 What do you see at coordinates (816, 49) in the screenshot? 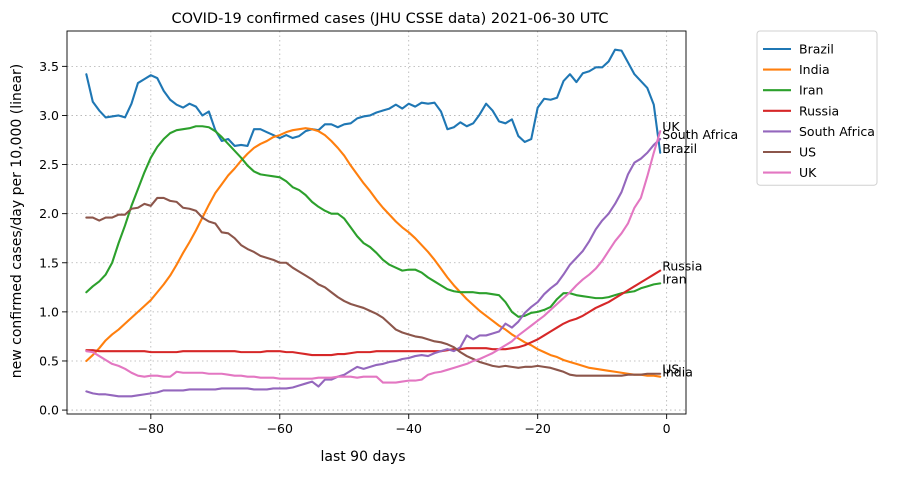
I see `legend-label-brazil: Brazil` at bounding box center [816, 49].